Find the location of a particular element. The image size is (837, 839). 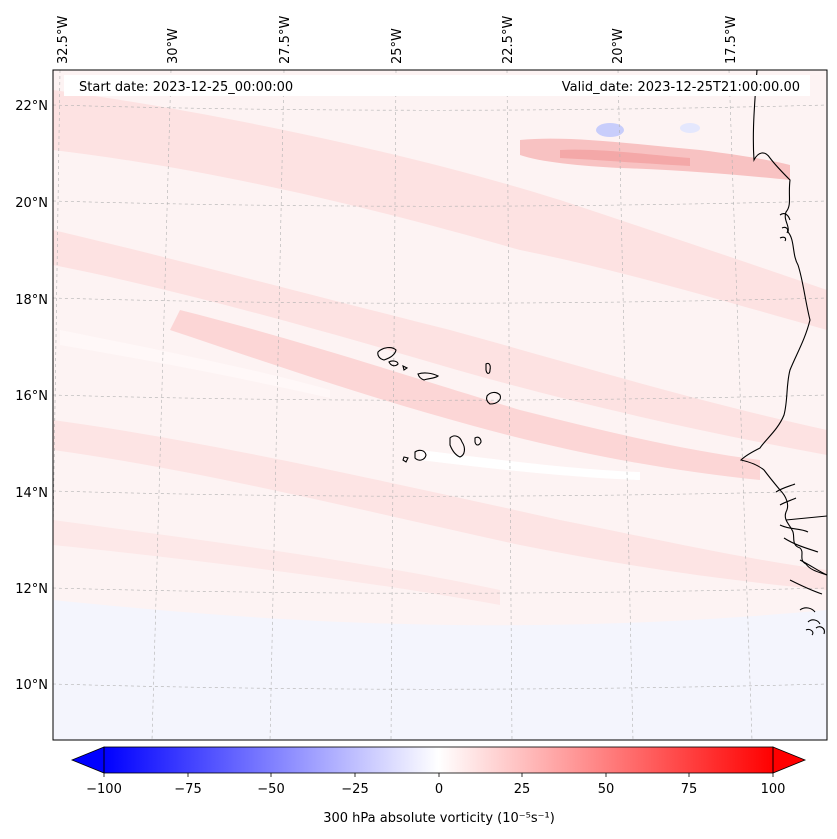

colorbar-tick-label: −75 is located at coordinates (187, 789).